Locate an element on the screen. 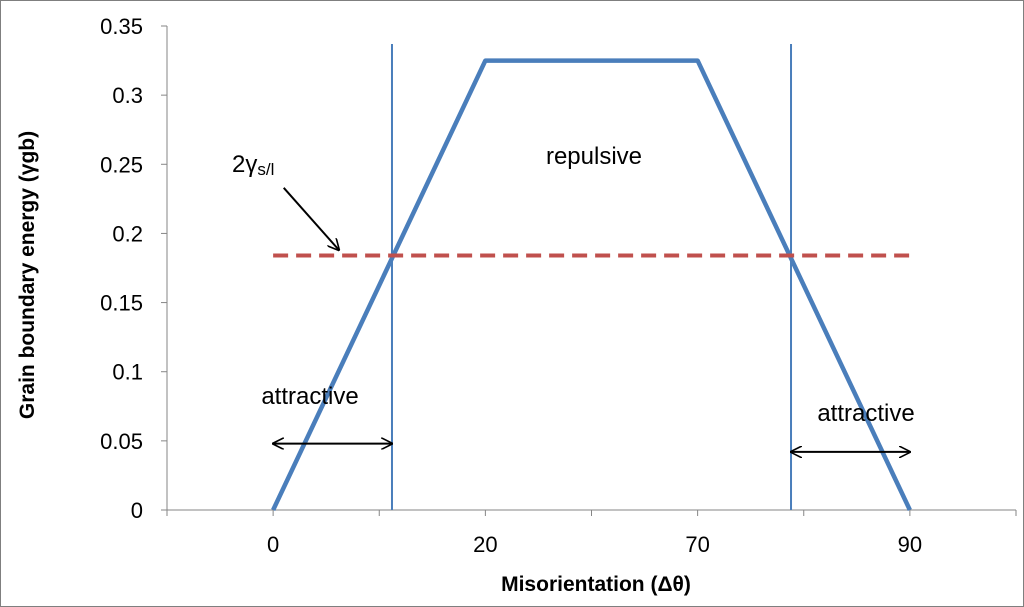 The image size is (1024, 607). y-tick-label: 0.1 is located at coordinates (127, 372).